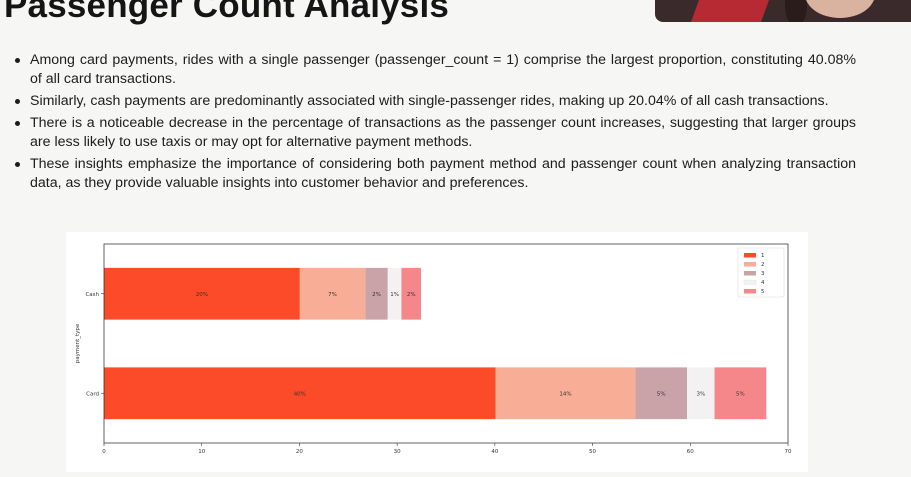 The image size is (911, 477). I want to click on webcam-presenter-hair, so click(796, 11).